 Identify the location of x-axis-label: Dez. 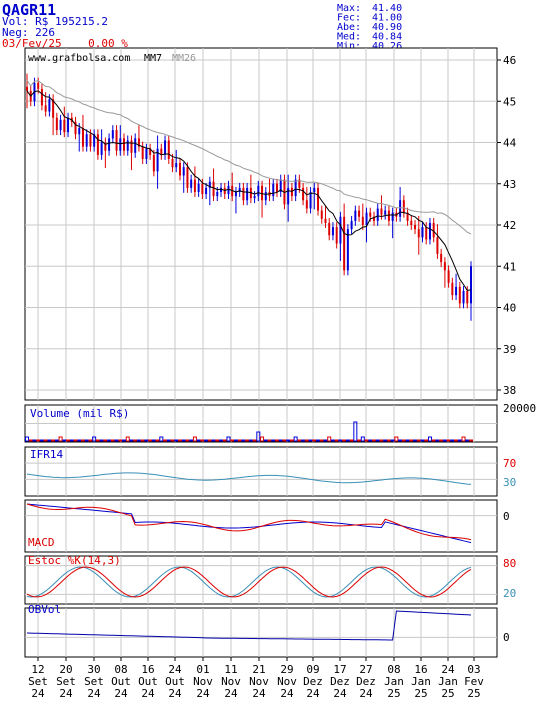
(313, 681).